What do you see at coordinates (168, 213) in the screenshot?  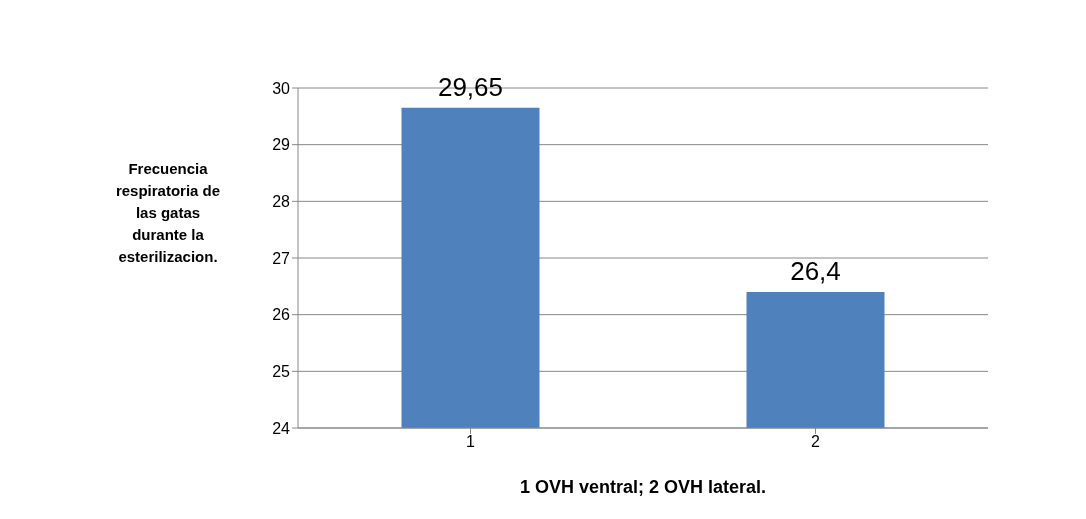 I see `y-axis-title: Frecuencia respiratoria de las gatas durante la esterilizacion.` at bounding box center [168, 213].